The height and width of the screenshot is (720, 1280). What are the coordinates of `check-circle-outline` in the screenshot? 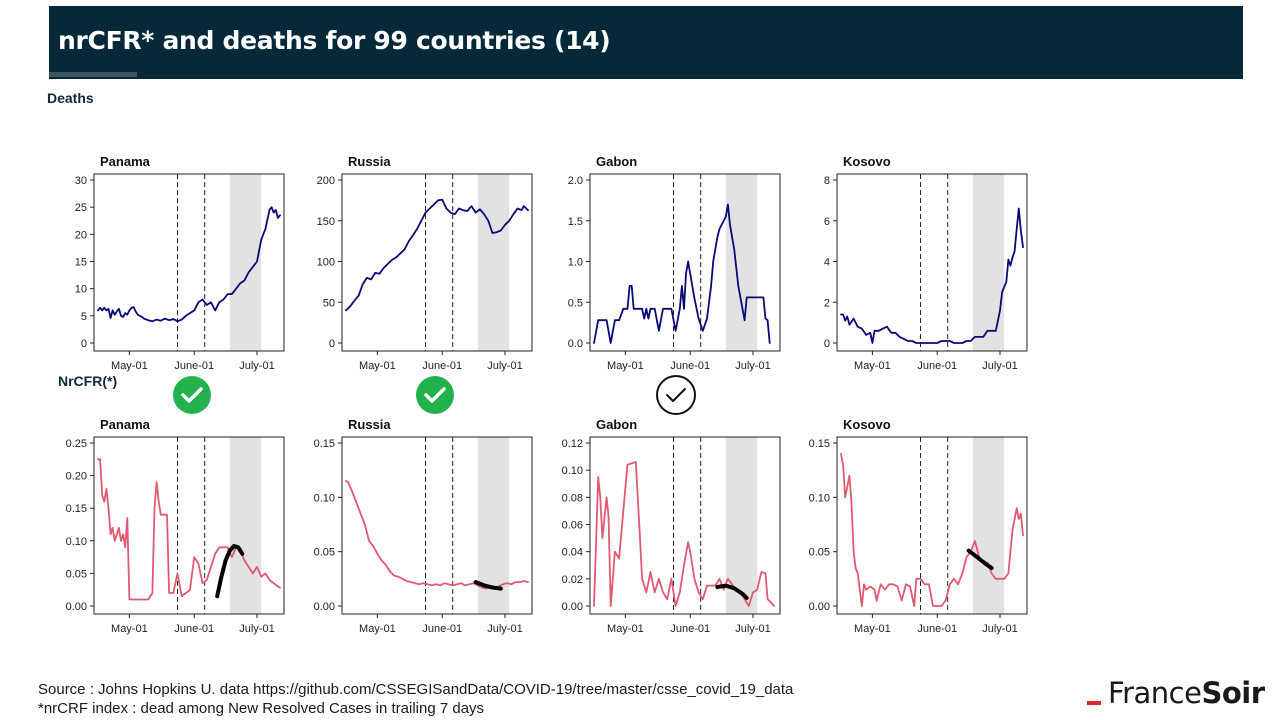 It's located at (676, 395).